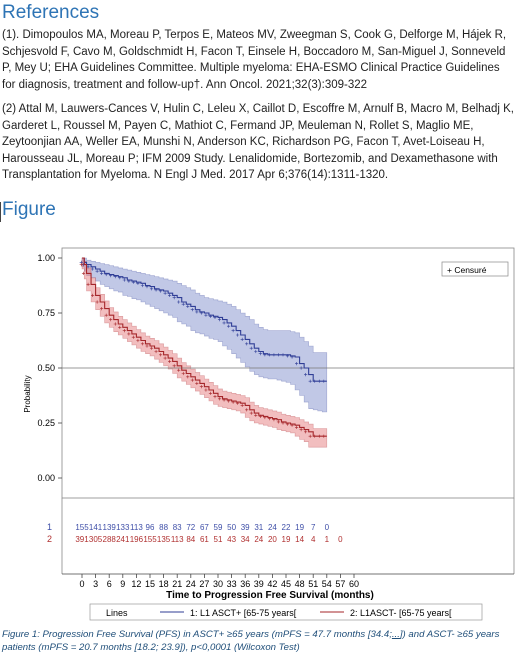 The height and width of the screenshot is (661, 520). What do you see at coordinates (204, 539) in the screenshot?
I see `risk-count: 61` at bounding box center [204, 539].